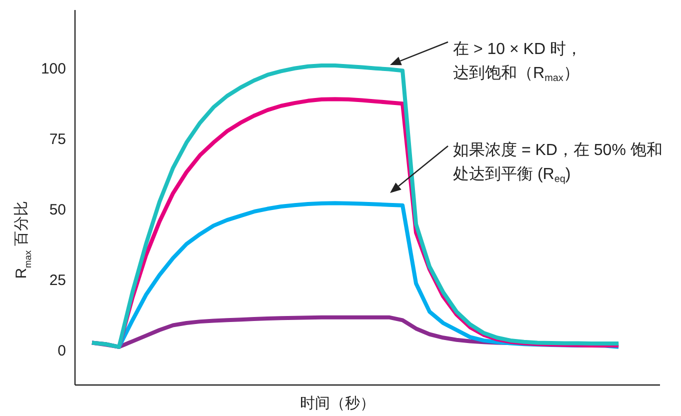 Image resolution: width=681 pixels, height=416 pixels. I want to click on y-tick-label: 100, so click(53, 69).